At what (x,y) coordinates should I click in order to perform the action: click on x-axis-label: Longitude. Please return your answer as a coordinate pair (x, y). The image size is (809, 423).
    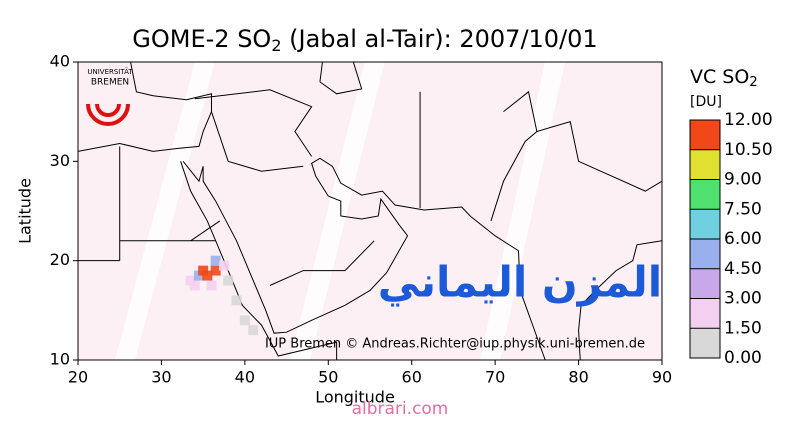
    Looking at the image, I should click on (355, 397).